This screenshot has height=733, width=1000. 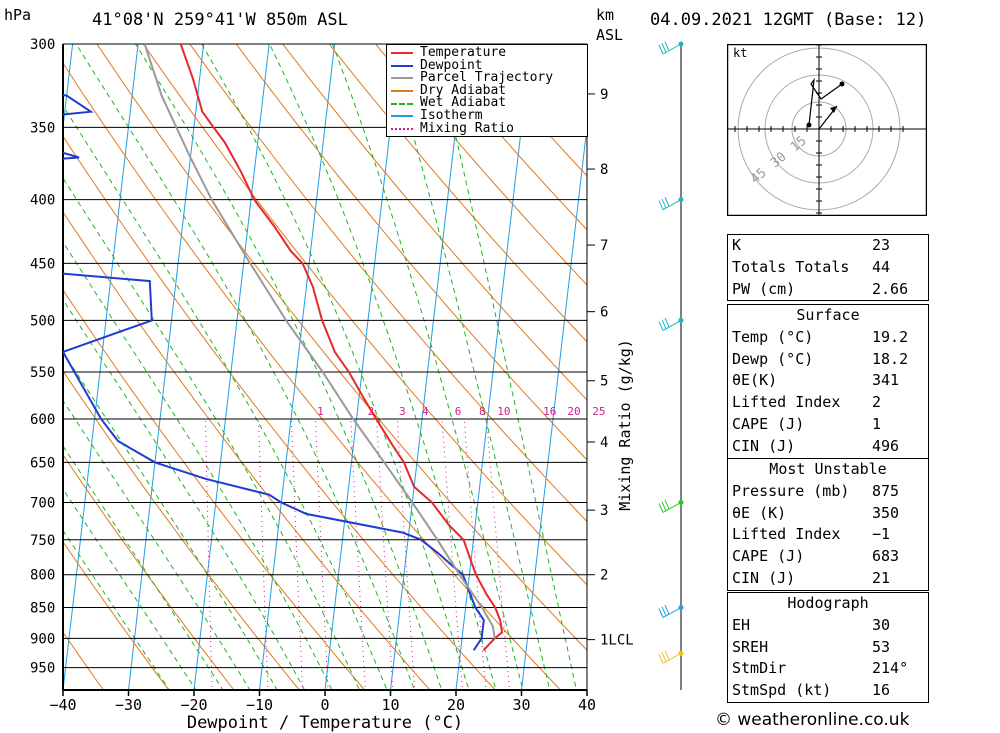 I want to click on mixing-ratio-axis-label: Mixing Ratio (g/kg), so click(x=625, y=425).